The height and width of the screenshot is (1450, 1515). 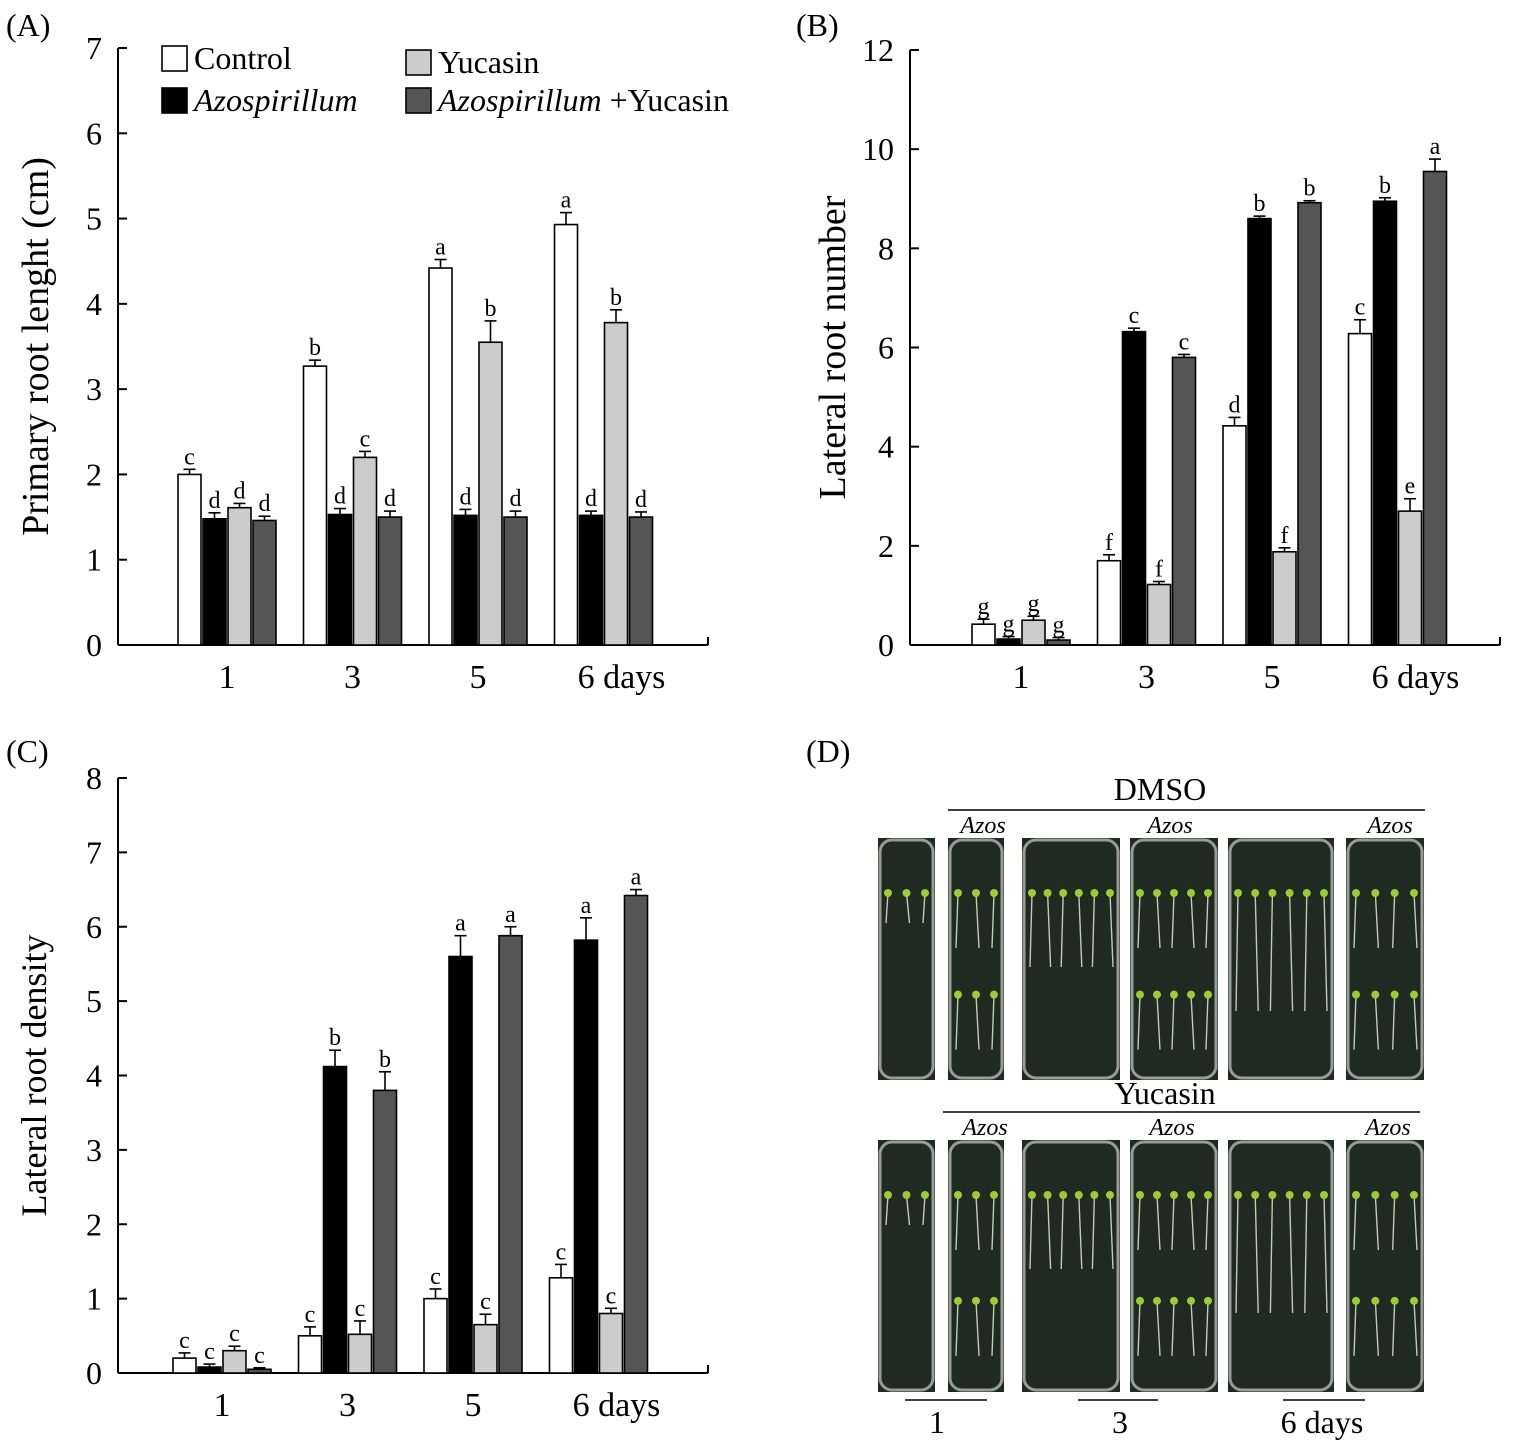 I want to click on y-tick-label: 1, so click(x=94, y=560).